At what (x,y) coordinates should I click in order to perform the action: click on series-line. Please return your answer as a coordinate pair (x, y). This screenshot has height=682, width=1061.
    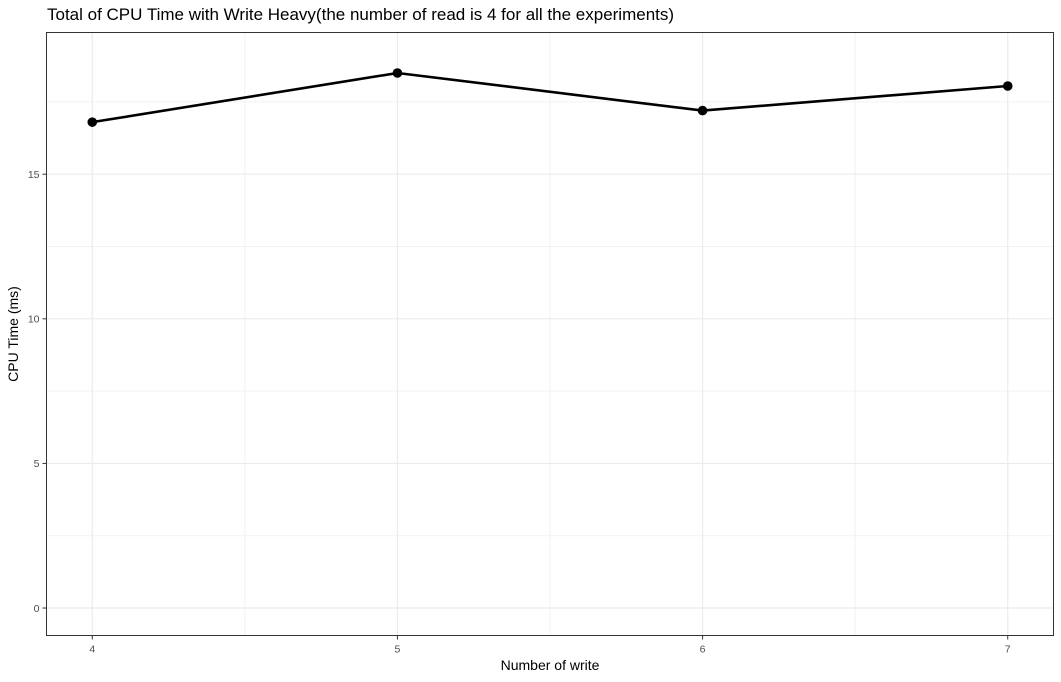
    Looking at the image, I should click on (550, 97).